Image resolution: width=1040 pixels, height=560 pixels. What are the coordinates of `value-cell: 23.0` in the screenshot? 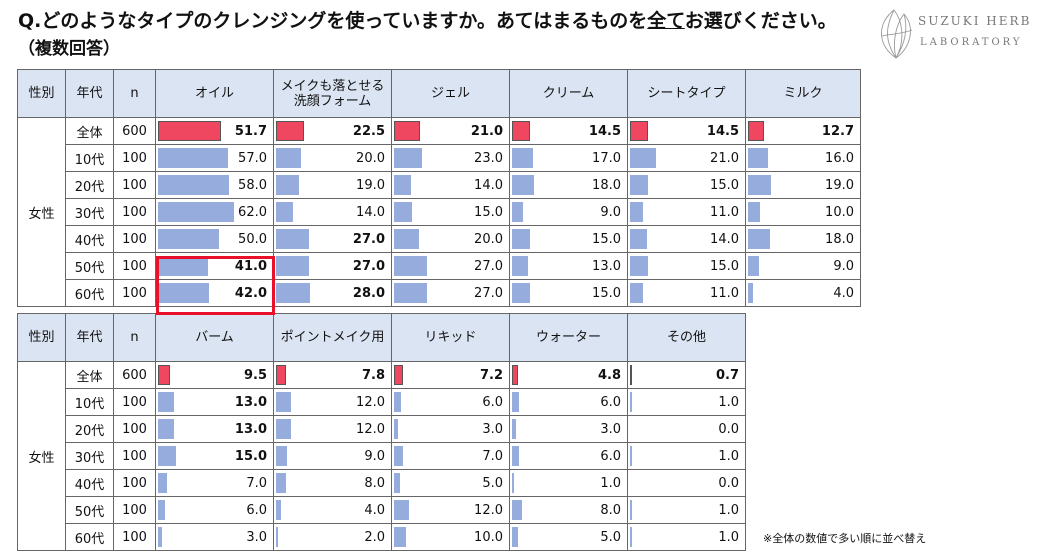 It's located at (450, 158).